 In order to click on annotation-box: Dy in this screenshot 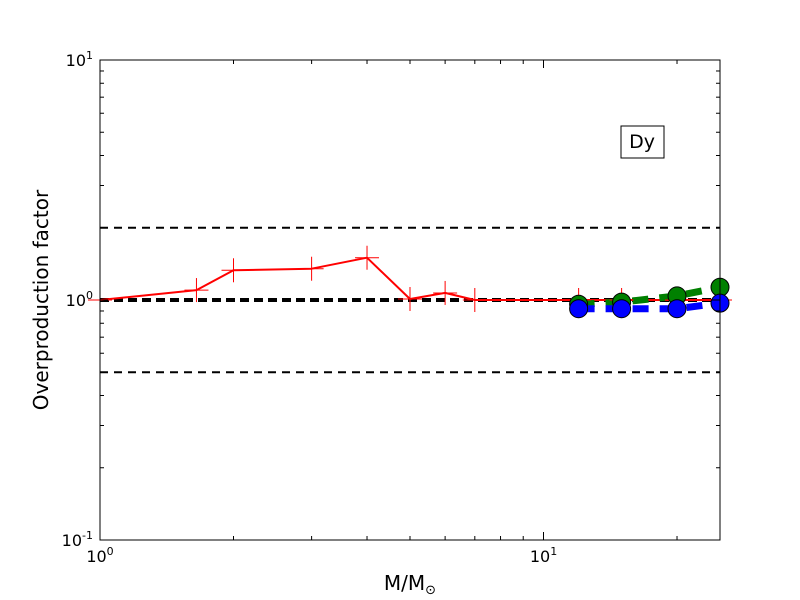, I will do `click(642, 142)`.